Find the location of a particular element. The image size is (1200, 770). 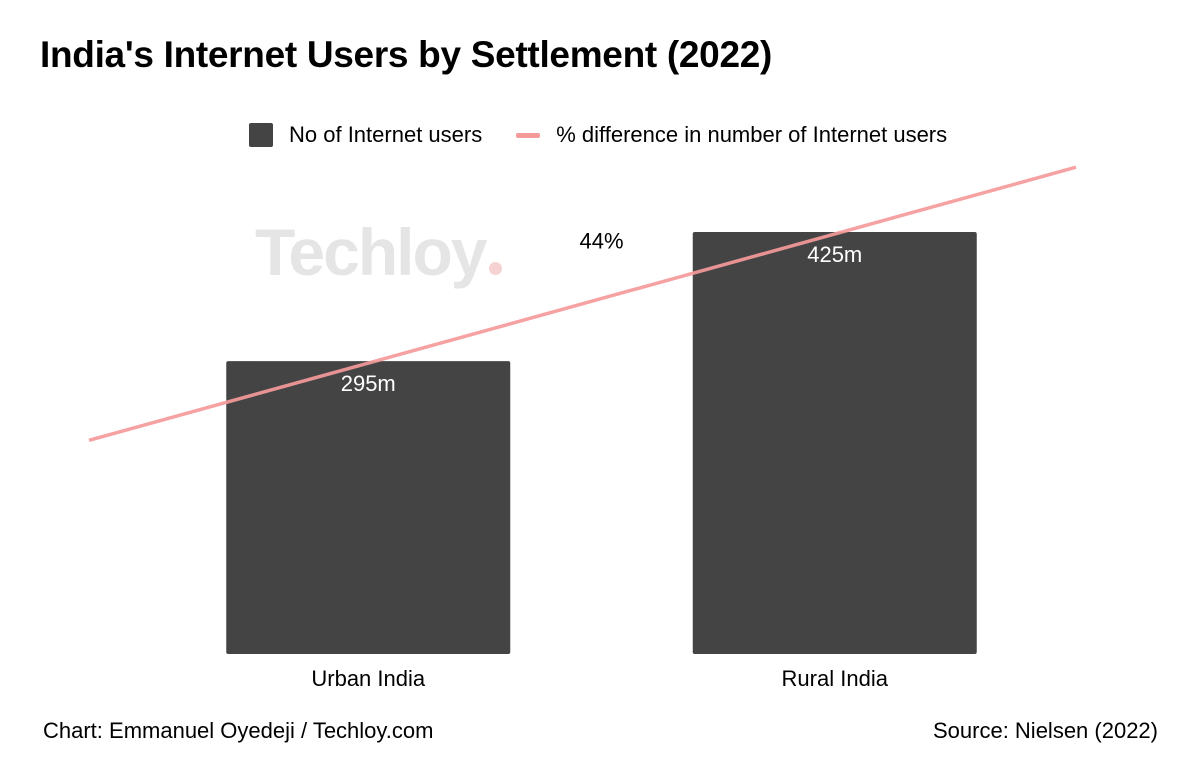

watermark-logo: Techloy is located at coordinates (378, 252).